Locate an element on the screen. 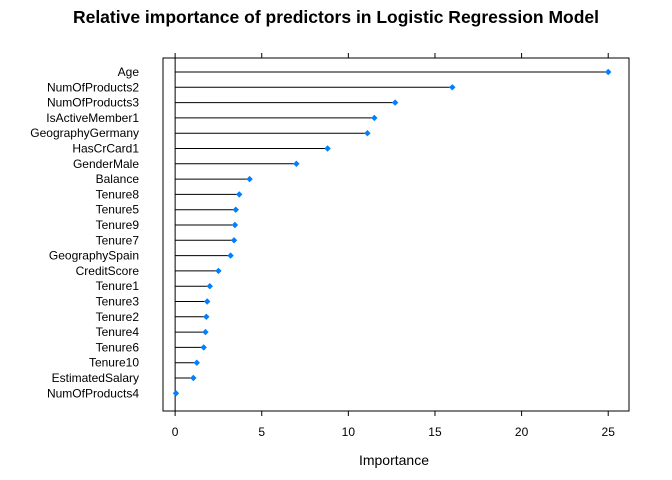  x-tick-label: 20 is located at coordinates (522, 432).